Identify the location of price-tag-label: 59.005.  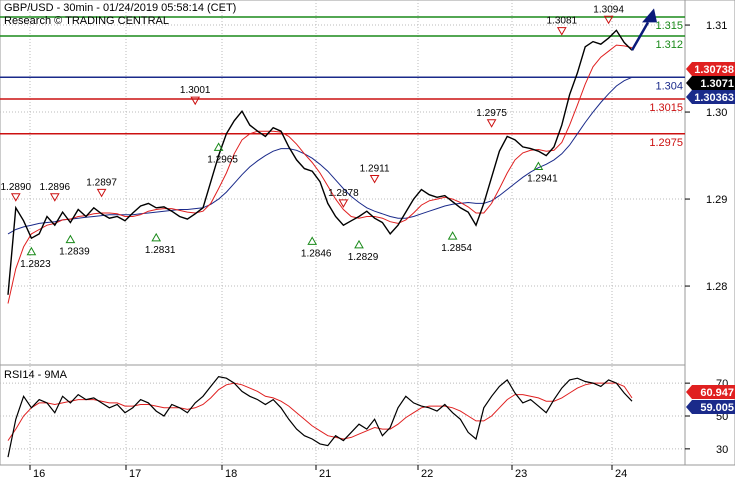
(717, 408).